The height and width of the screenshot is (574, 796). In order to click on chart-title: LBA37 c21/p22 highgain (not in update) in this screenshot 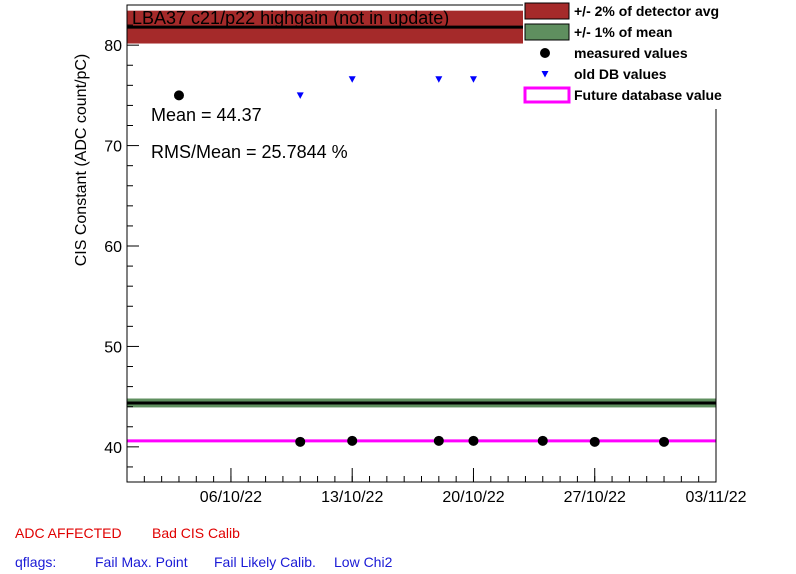, I will do `click(290, 18)`.